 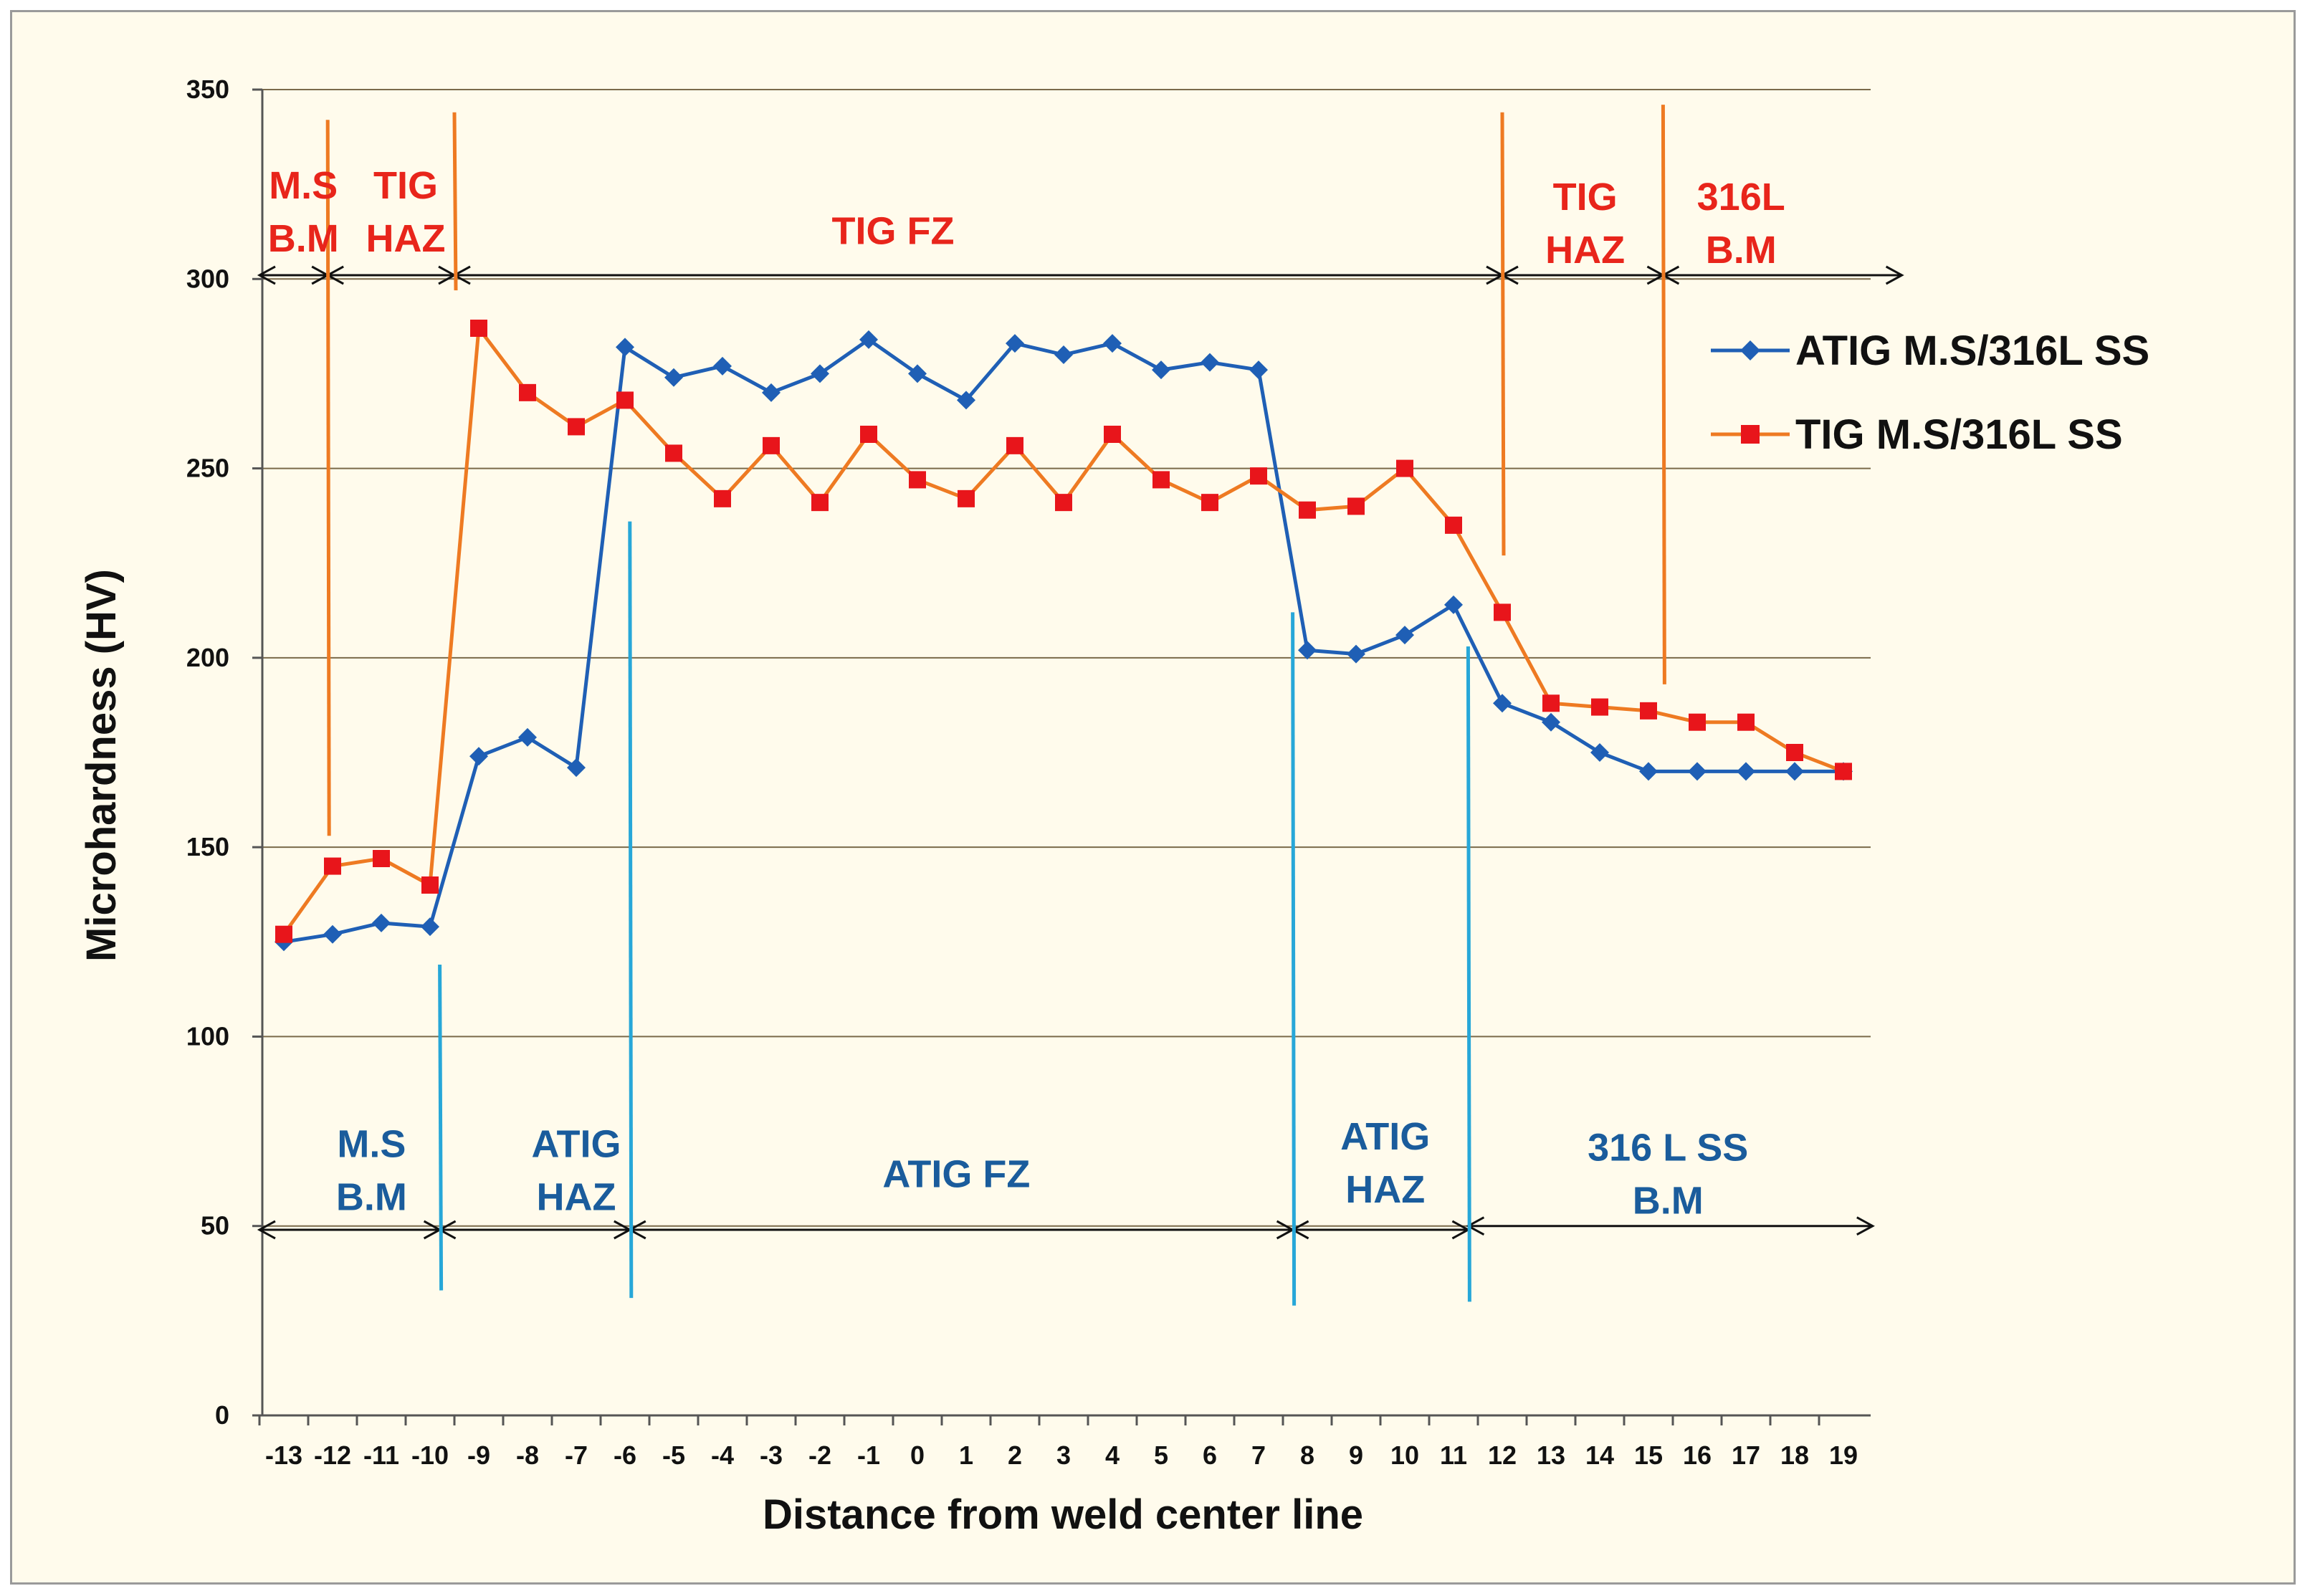 I want to click on x-tick-label: 12, so click(x=1502, y=1455).